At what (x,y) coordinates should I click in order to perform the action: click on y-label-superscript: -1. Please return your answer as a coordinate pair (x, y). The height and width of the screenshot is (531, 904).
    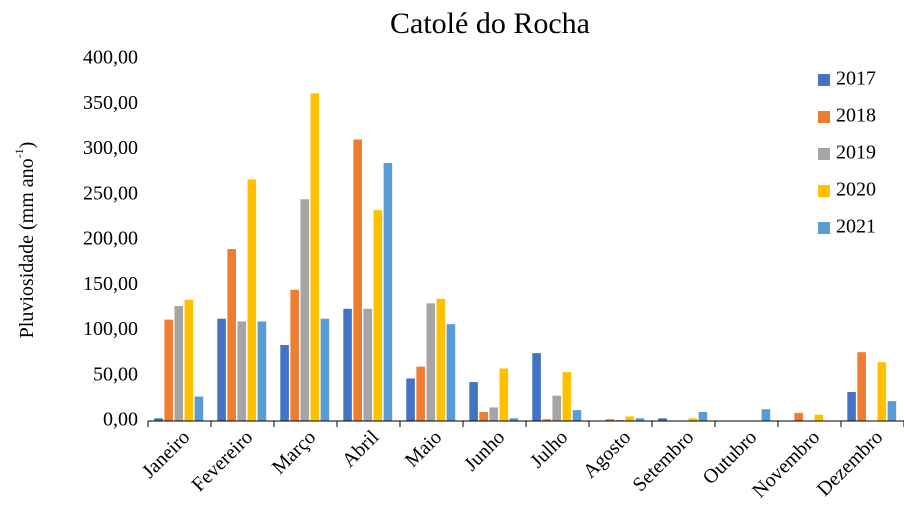
    Looking at the image, I should click on (19, 153).